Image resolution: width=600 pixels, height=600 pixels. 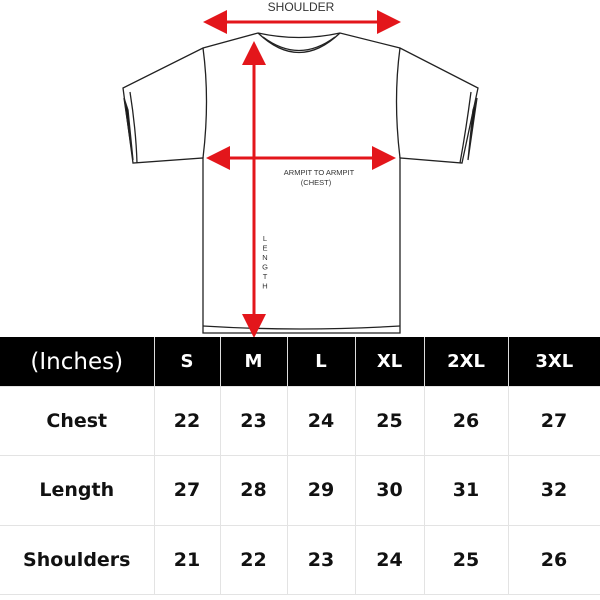 What do you see at coordinates (553, 490) in the screenshot?
I see `measurement-value: 32` at bounding box center [553, 490].